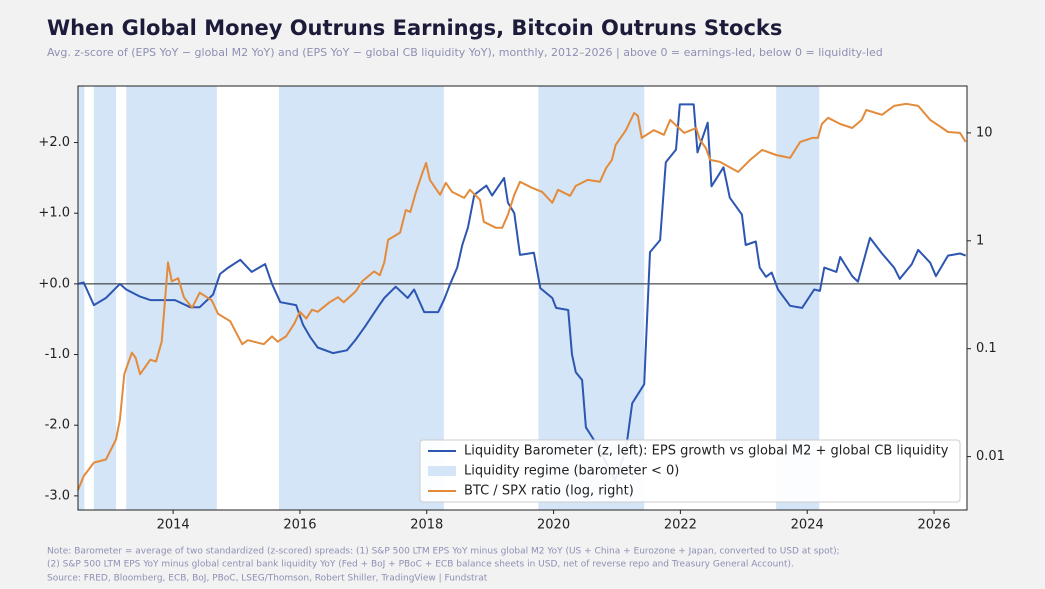 The image size is (1045, 589). Describe the element at coordinates (990, 456) in the screenshot. I see `y2-tick-label: 0.01` at that location.